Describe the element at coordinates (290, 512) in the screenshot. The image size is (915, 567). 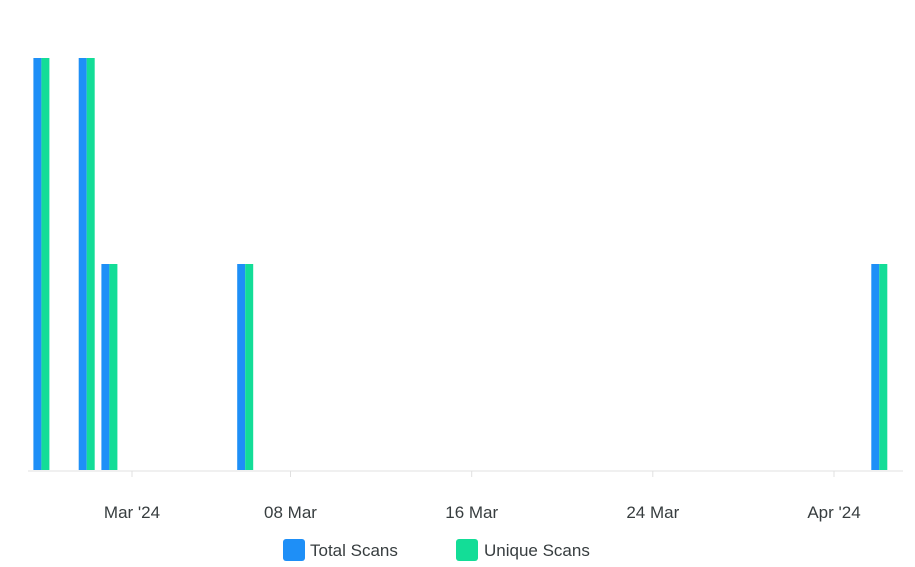
I see `x-tick-label-1: 08 Mar` at that location.